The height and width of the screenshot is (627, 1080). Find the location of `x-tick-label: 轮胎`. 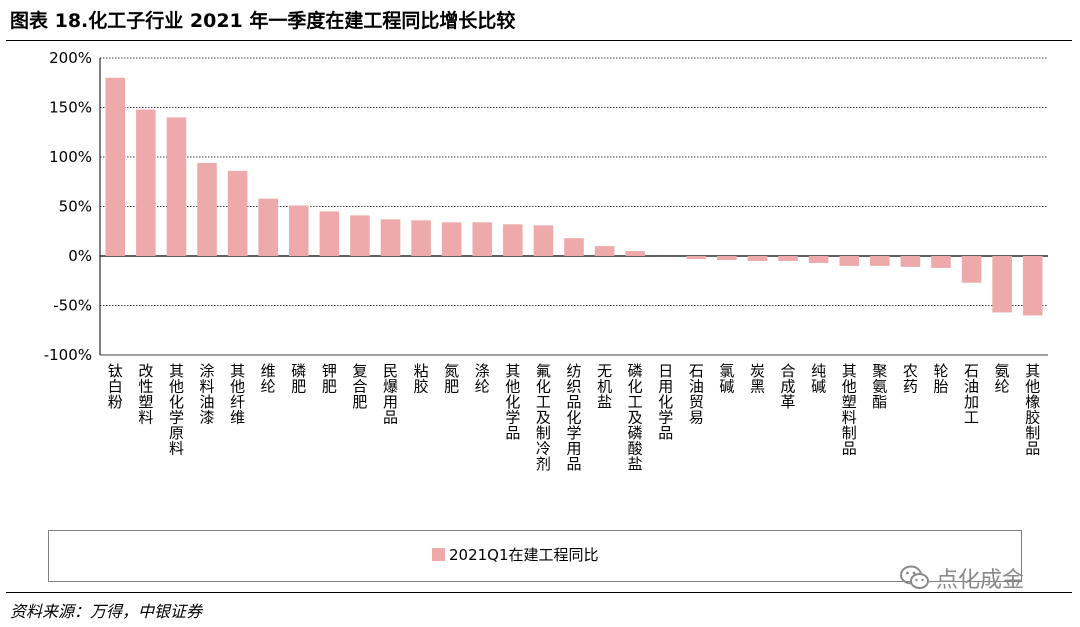

x-tick-label: 轮胎 is located at coordinates (940, 379).